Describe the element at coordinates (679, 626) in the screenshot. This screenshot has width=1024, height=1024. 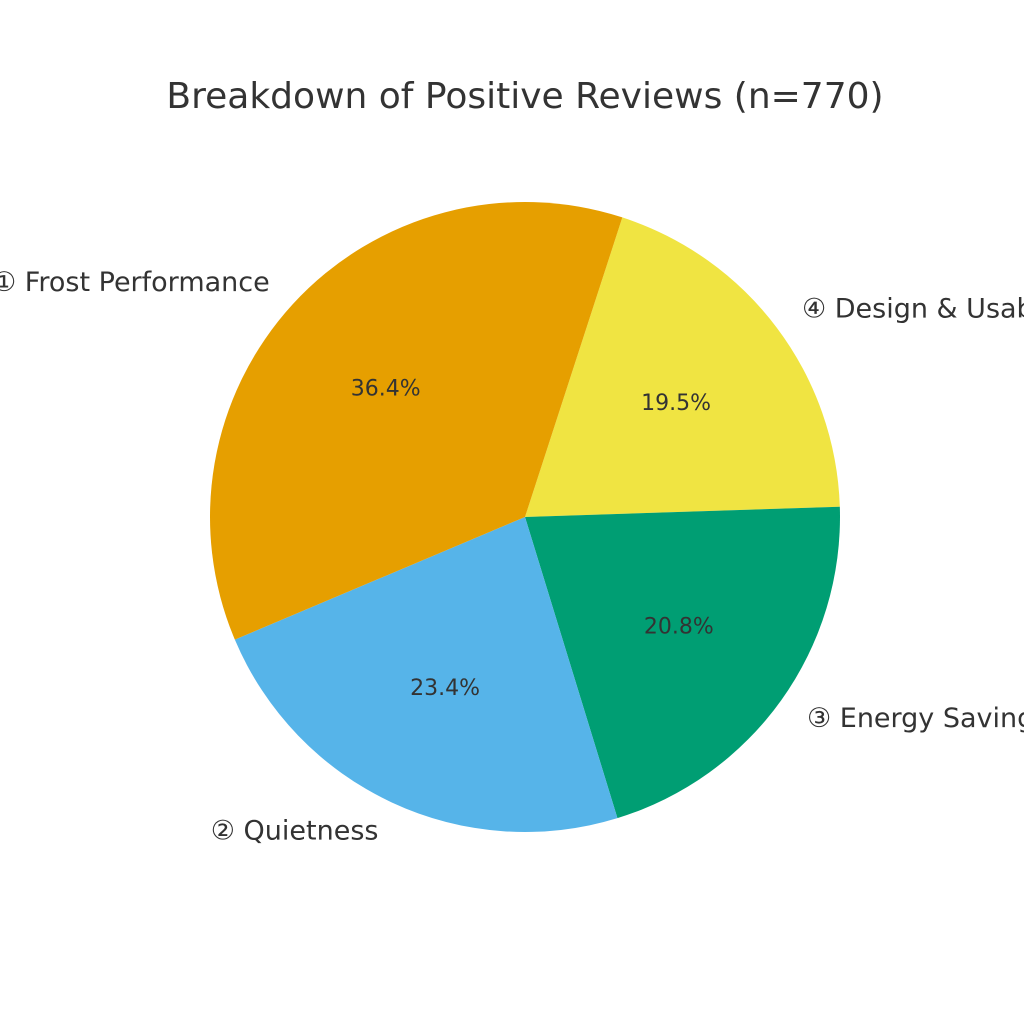
I see `pie-percent-label-1: 20.8%` at that location.